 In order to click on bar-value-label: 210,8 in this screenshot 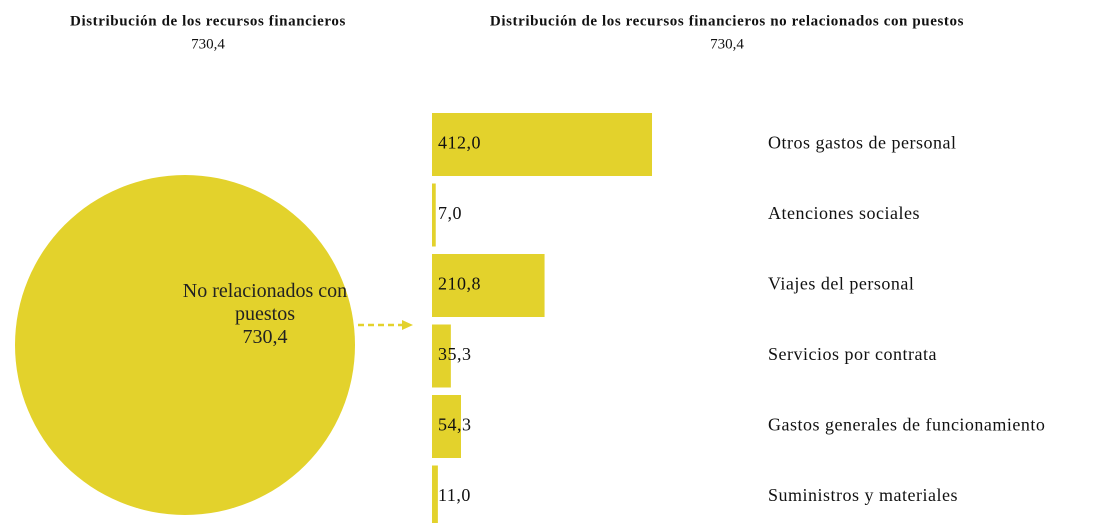, I will do `click(459, 284)`.